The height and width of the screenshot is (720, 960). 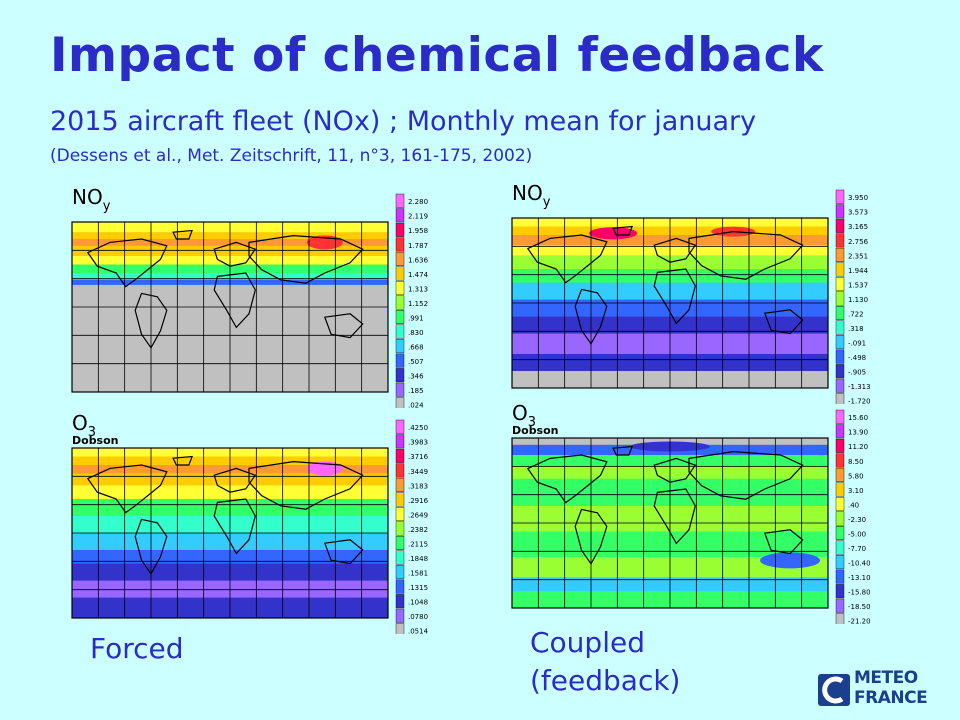 What do you see at coordinates (856, 476) in the screenshot?
I see `legend-value: 5.80` at bounding box center [856, 476].